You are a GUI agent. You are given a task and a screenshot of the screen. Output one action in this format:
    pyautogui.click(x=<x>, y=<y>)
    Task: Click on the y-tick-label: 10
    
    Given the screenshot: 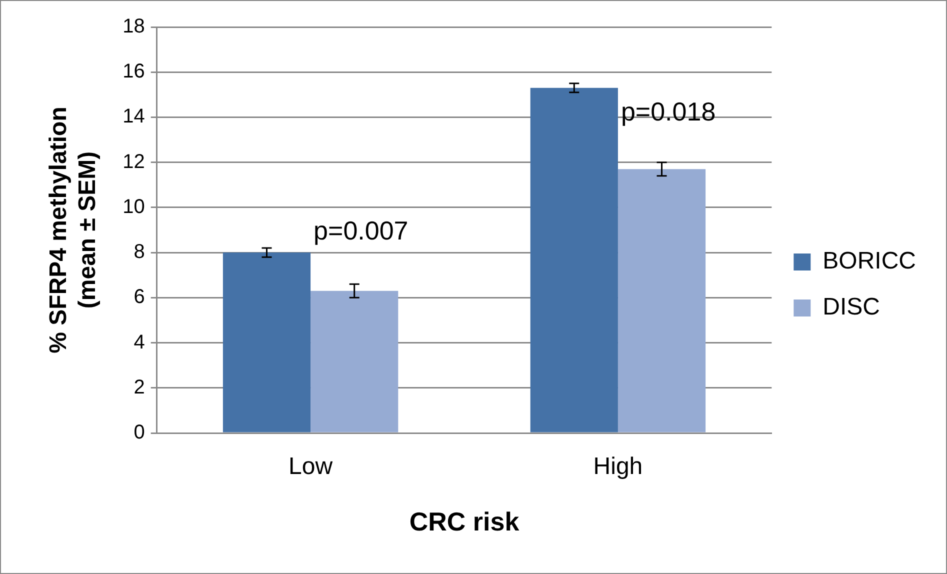 What is the action you would take?
    pyautogui.click(x=133, y=207)
    